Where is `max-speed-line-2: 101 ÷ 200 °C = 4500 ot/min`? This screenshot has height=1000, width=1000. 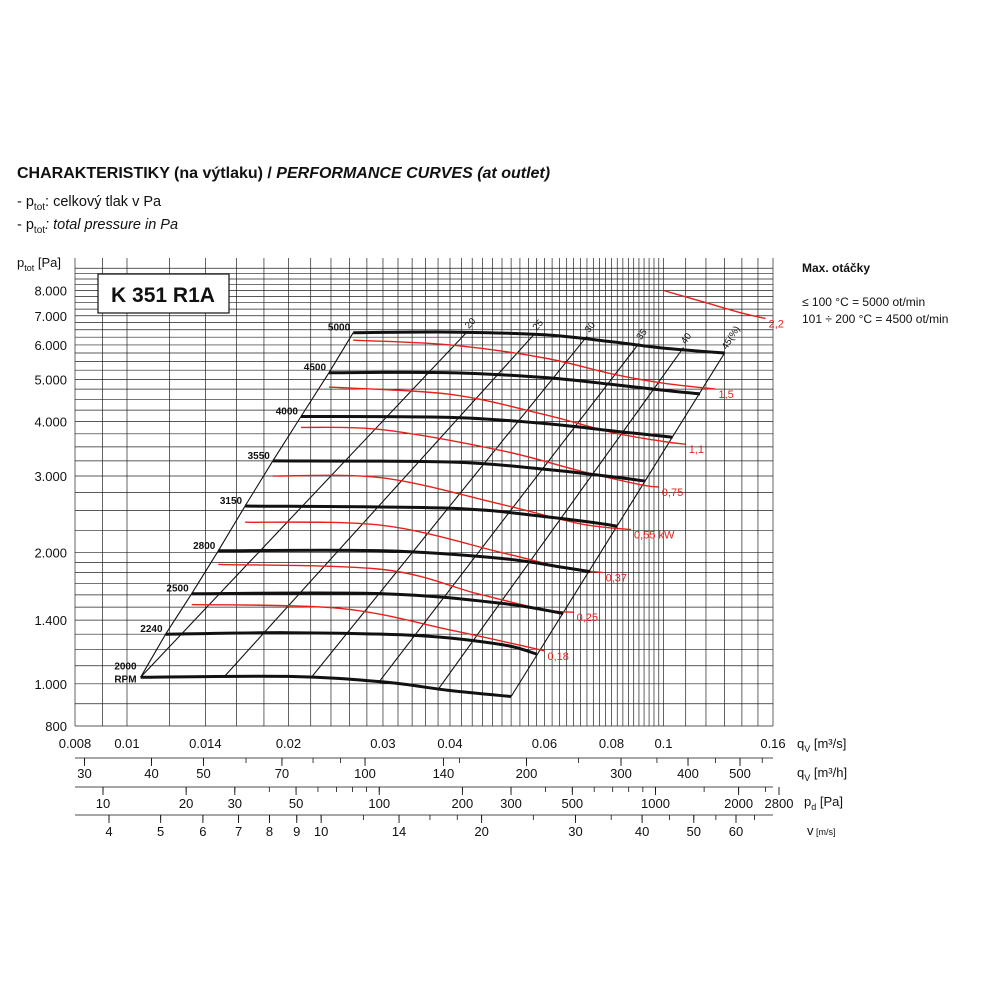
max-speed-line-2: 101 ÷ 200 °C = 4500 ot/min is located at coordinates (875, 319).